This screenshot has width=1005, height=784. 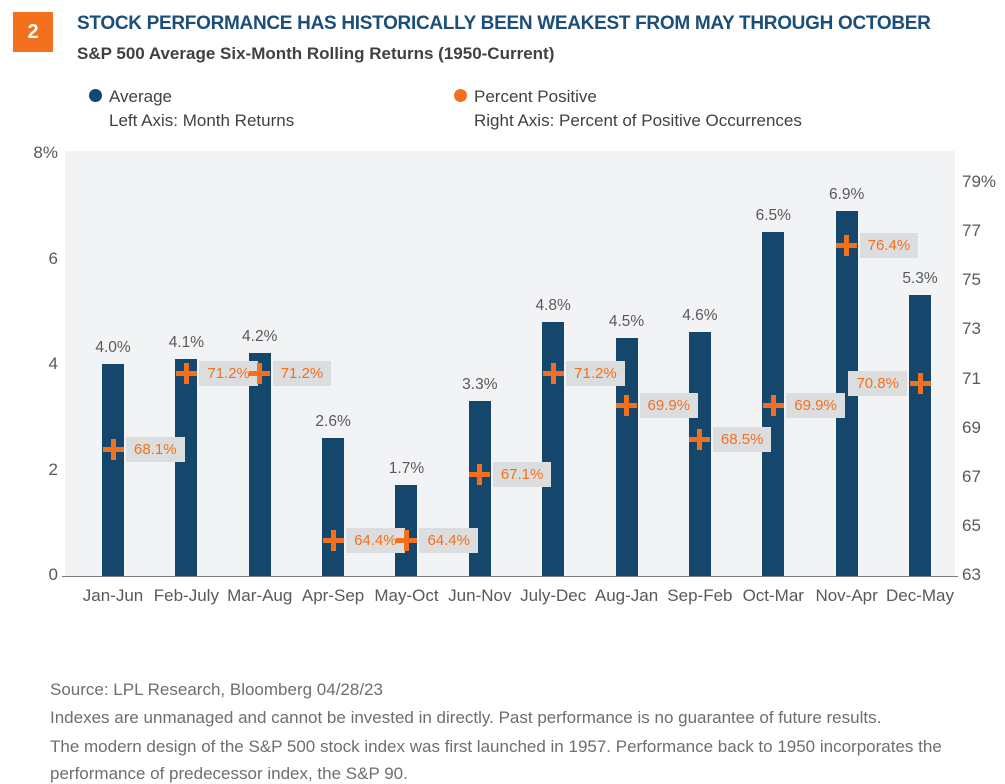 I want to click on x-axis-label: Nov-Apr, so click(x=846, y=595).